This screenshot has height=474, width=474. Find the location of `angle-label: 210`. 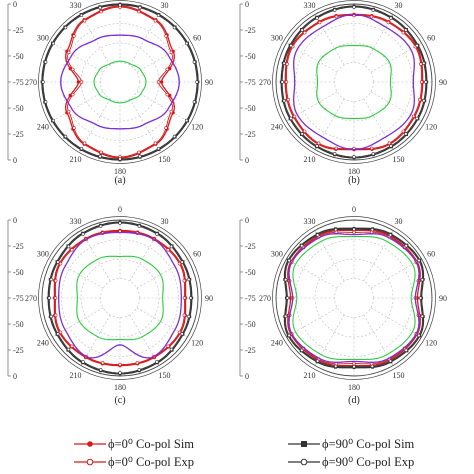

angle-label: 210 is located at coordinates (76, 375).